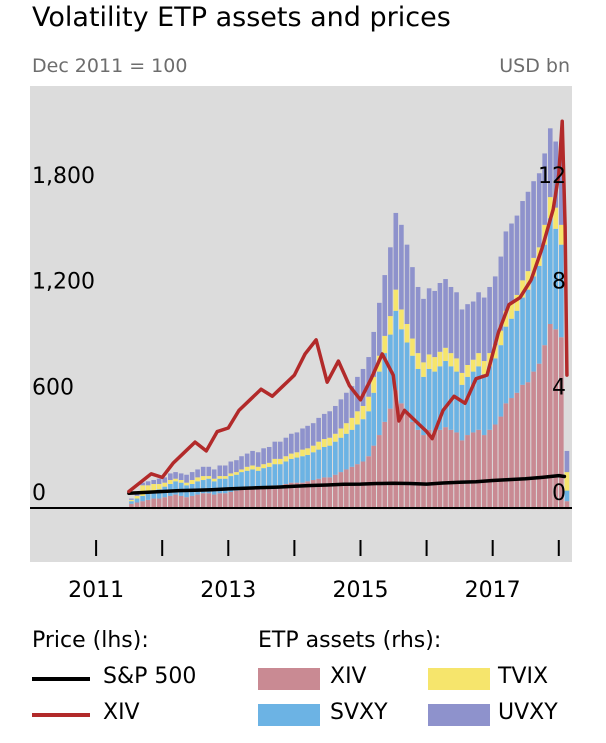 This screenshot has width=606, height=743. I want to click on legend-xiv-asset-swatch, so click(289, 679).